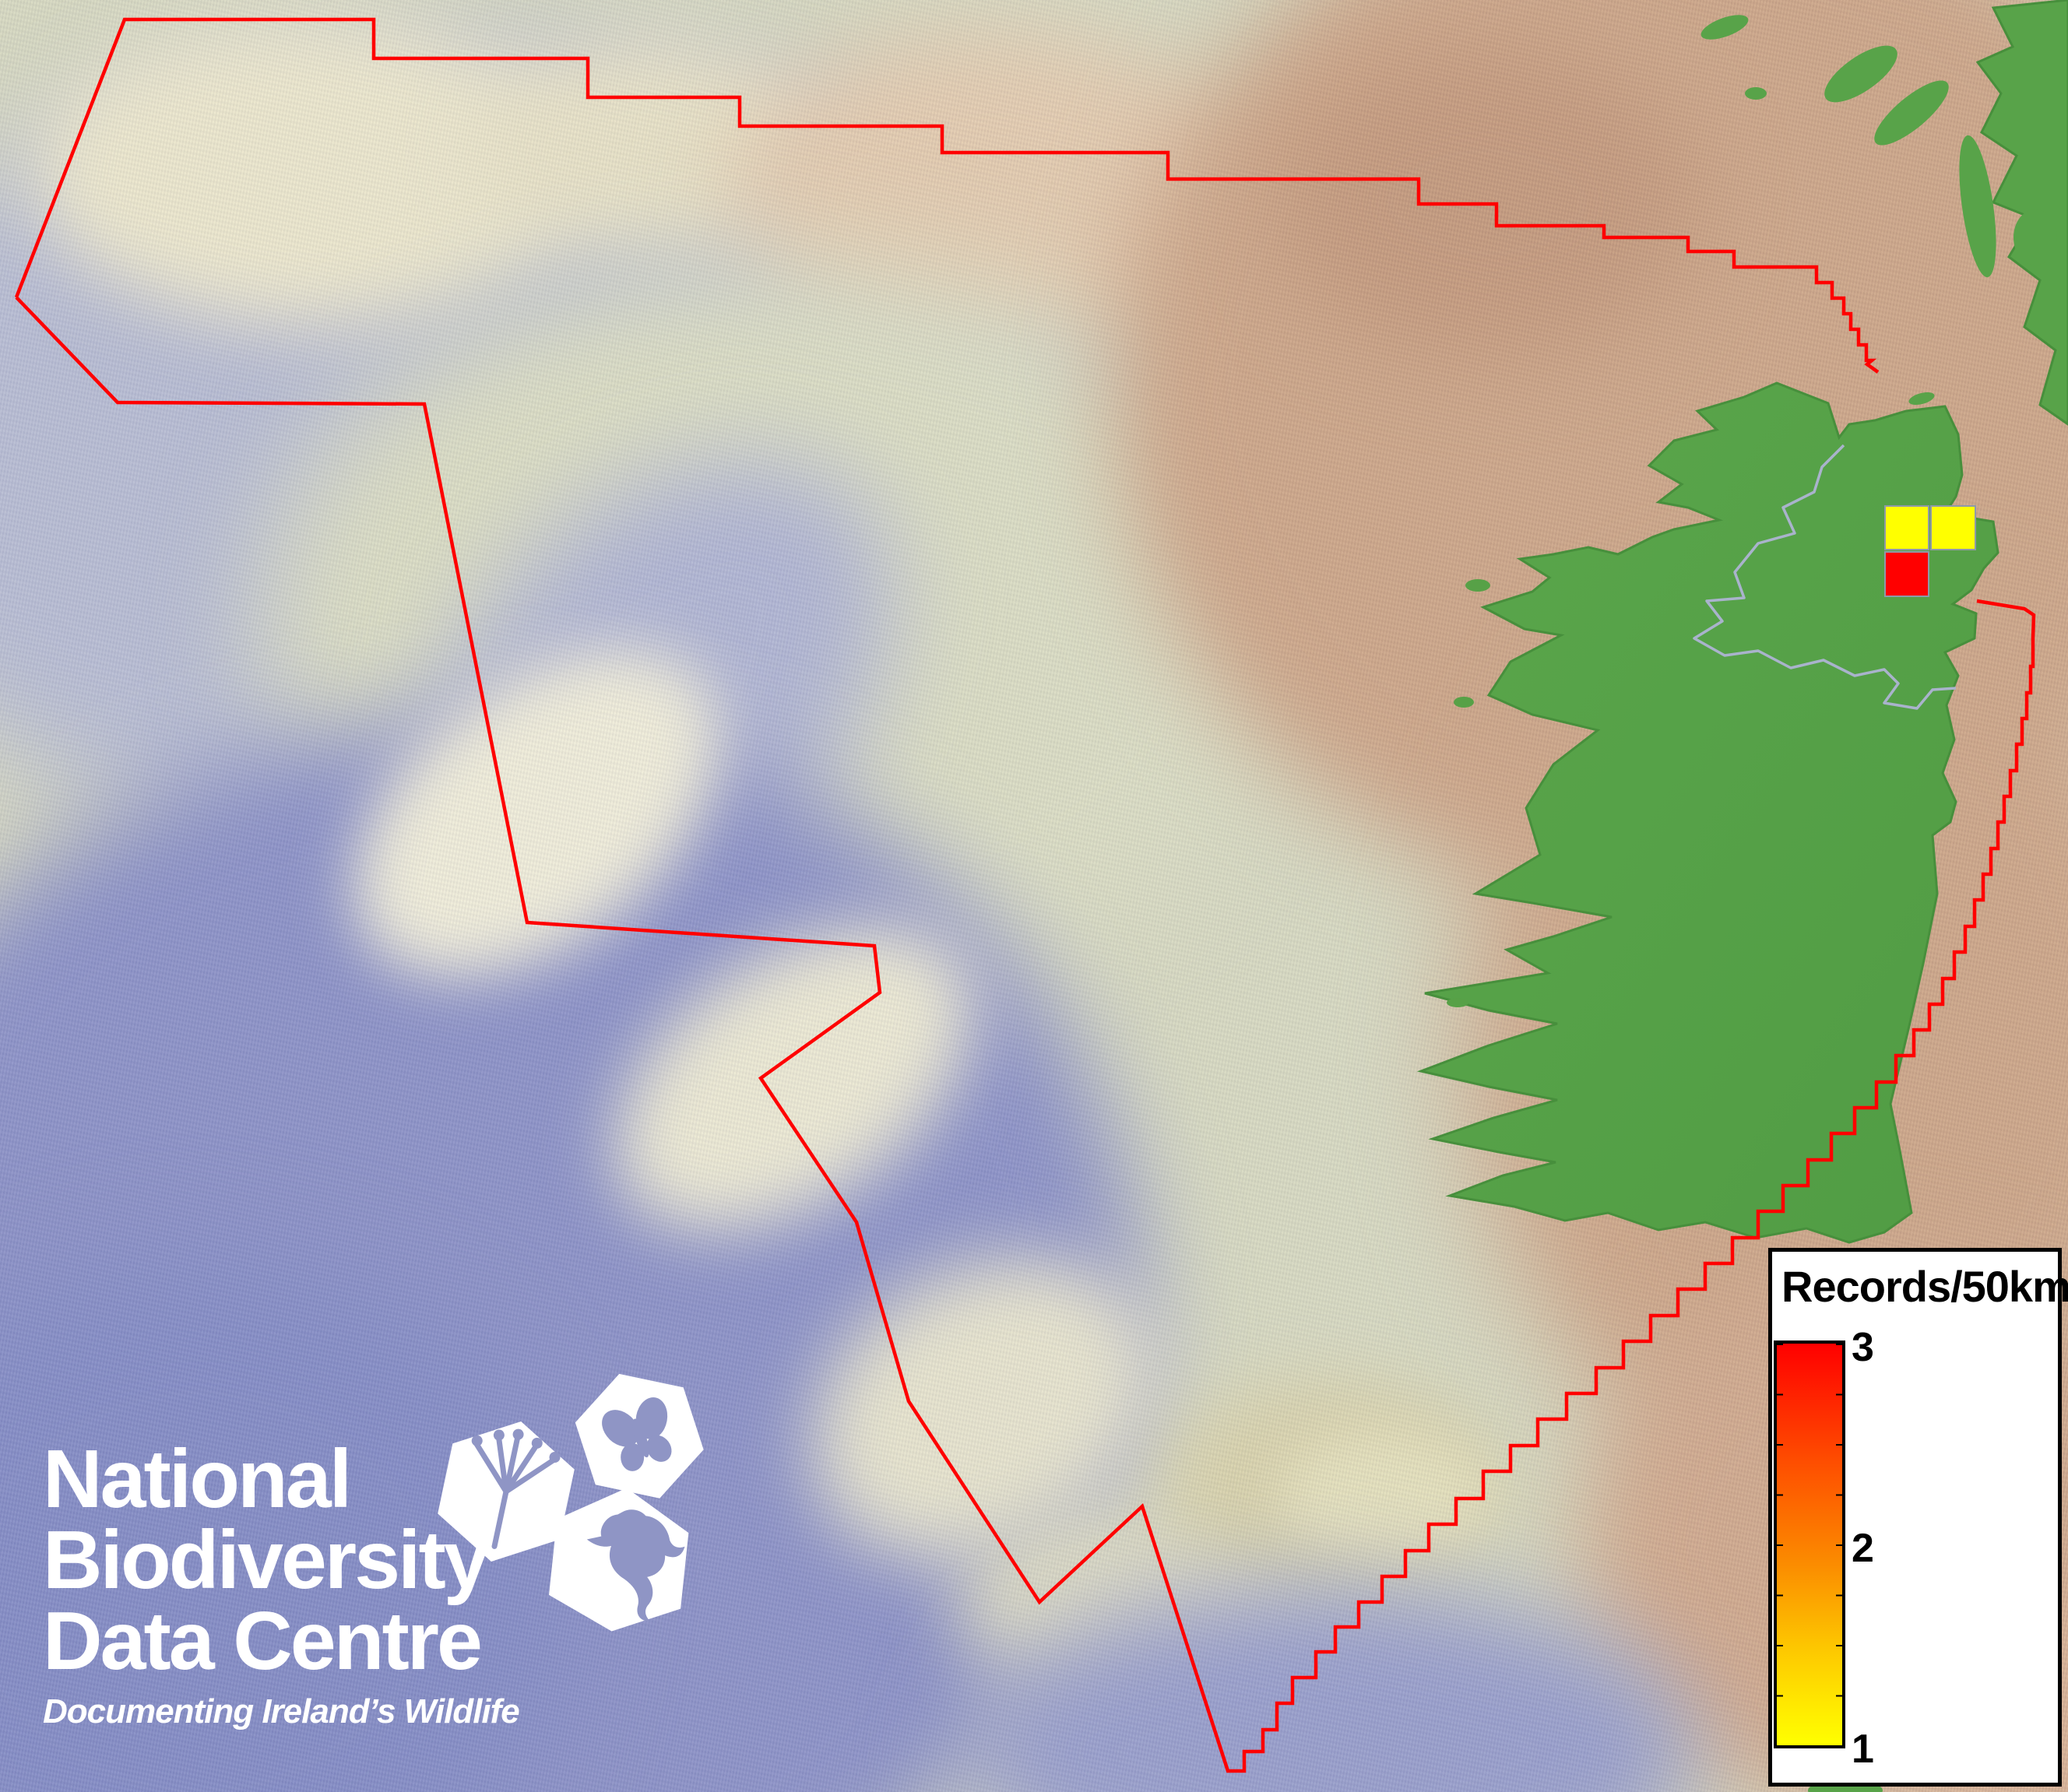  I want to click on legend-max-label: 3, so click(1863, 1347).